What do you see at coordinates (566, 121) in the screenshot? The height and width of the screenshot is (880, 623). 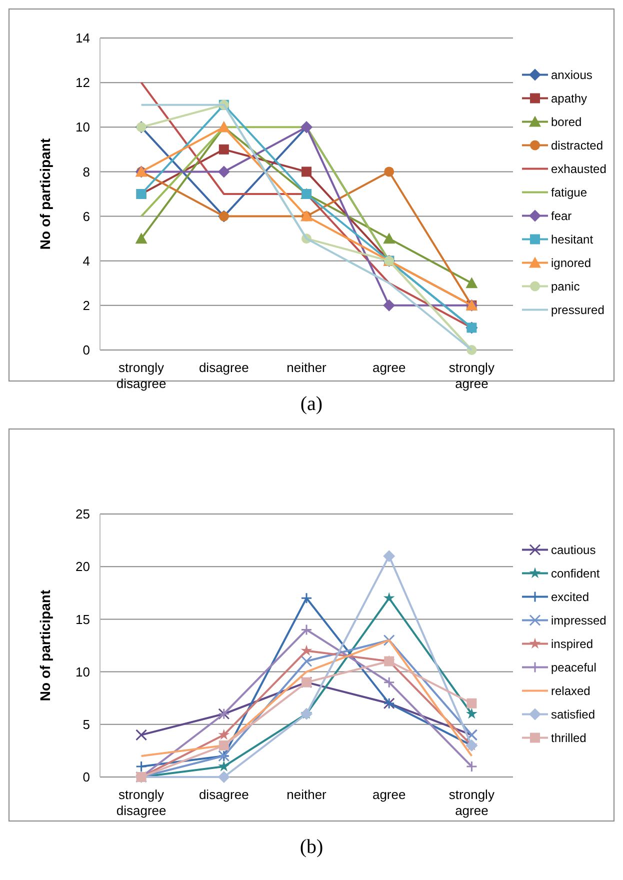 I see `legend-label: bored` at bounding box center [566, 121].